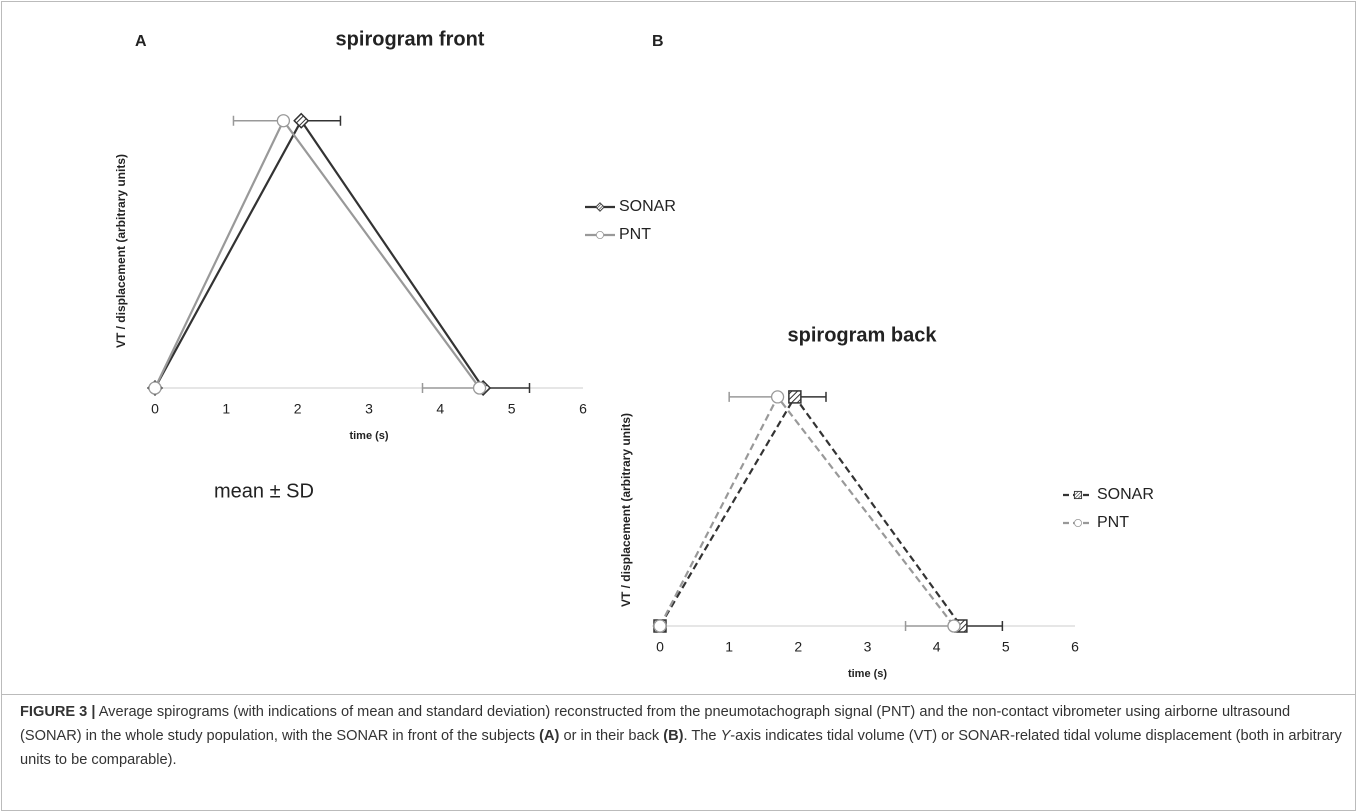 The height and width of the screenshot is (812, 1357). Describe the element at coordinates (549, 736) in the screenshot. I see `caption-ref: (A)` at that location.